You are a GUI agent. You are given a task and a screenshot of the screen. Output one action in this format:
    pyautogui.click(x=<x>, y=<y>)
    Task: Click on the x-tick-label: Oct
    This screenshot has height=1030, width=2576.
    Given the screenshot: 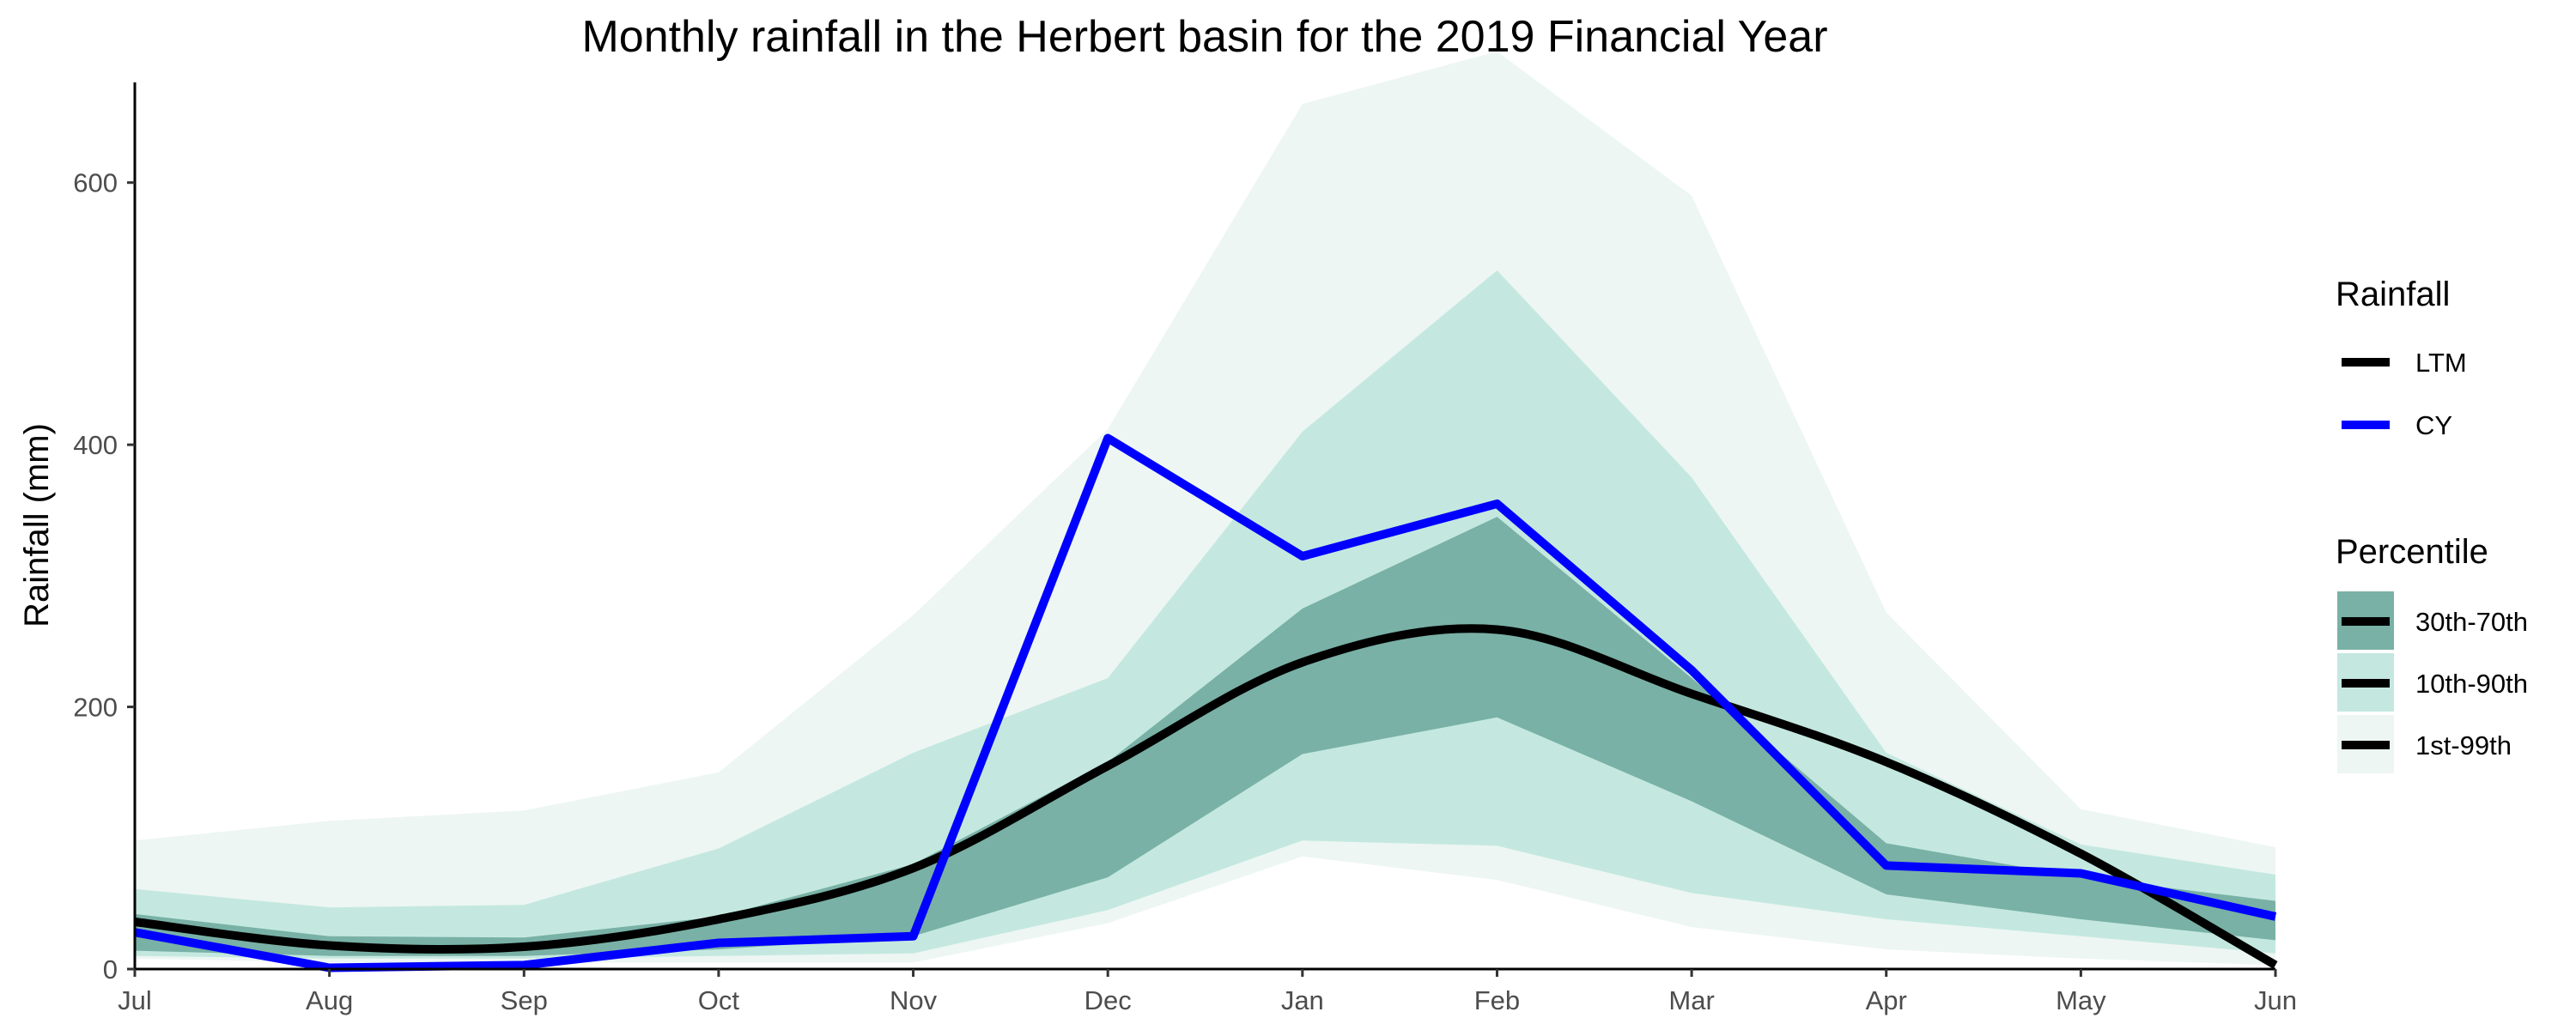 What is the action you would take?
    pyautogui.click(x=719, y=1000)
    